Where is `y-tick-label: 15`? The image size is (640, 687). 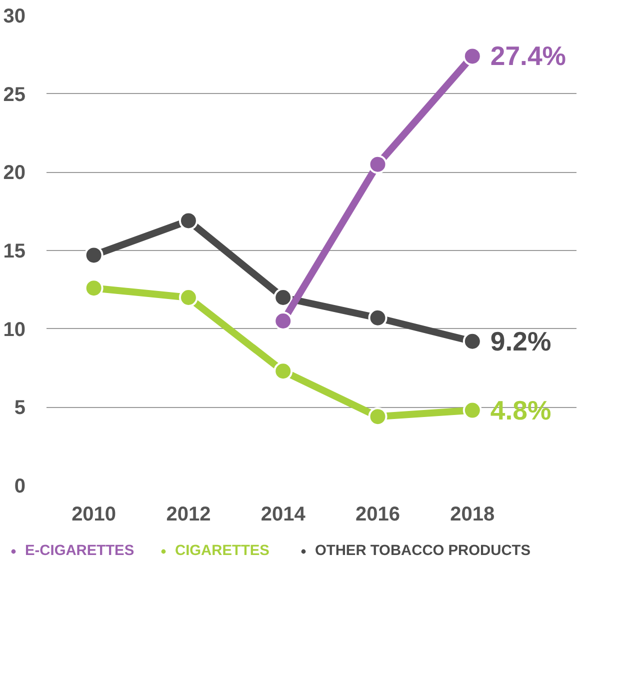
y-tick-label: 15 is located at coordinates (14, 251).